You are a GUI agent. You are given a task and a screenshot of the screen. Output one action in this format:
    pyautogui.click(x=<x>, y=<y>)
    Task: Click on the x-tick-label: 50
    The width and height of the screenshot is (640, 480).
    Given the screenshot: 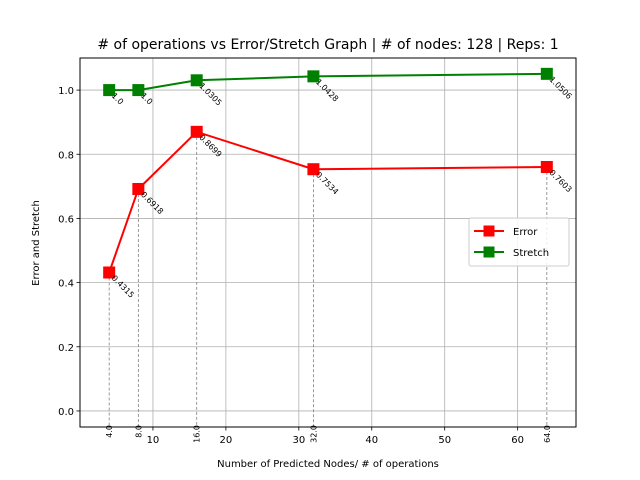 What is the action you would take?
    pyautogui.click(x=444, y=440)
    